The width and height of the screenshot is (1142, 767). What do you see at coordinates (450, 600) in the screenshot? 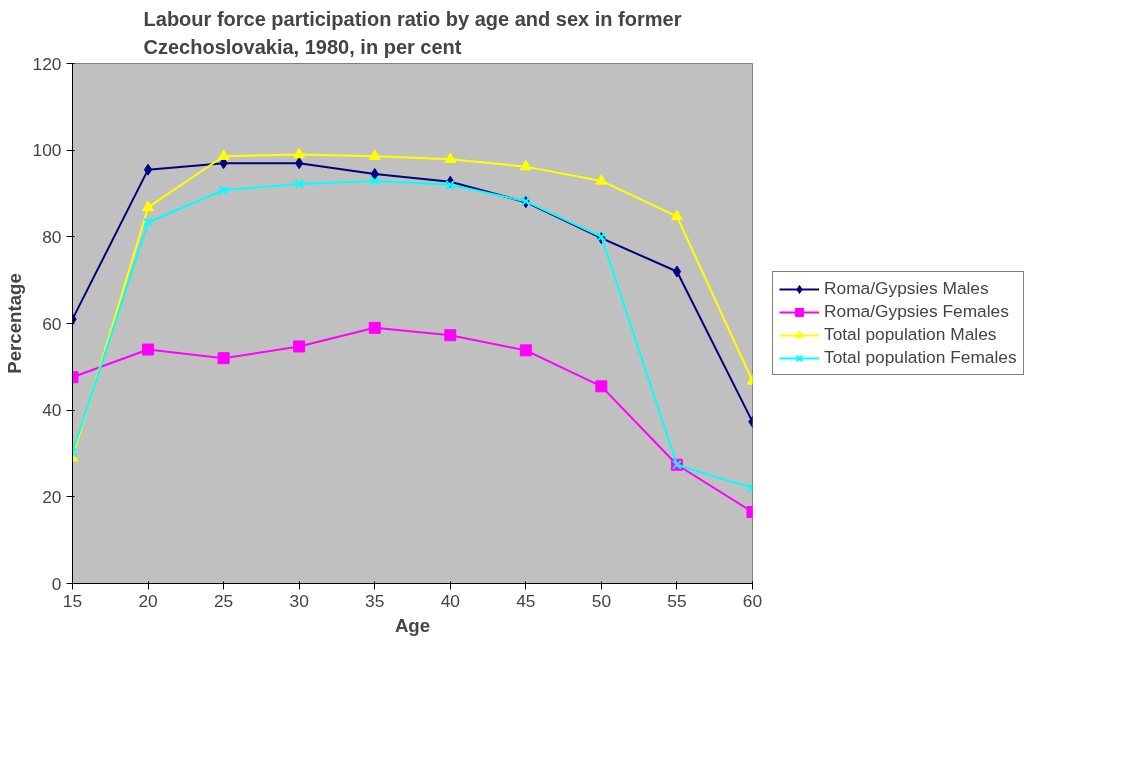
I see `x-tick-label: 40` at bounding box center [450, 600].